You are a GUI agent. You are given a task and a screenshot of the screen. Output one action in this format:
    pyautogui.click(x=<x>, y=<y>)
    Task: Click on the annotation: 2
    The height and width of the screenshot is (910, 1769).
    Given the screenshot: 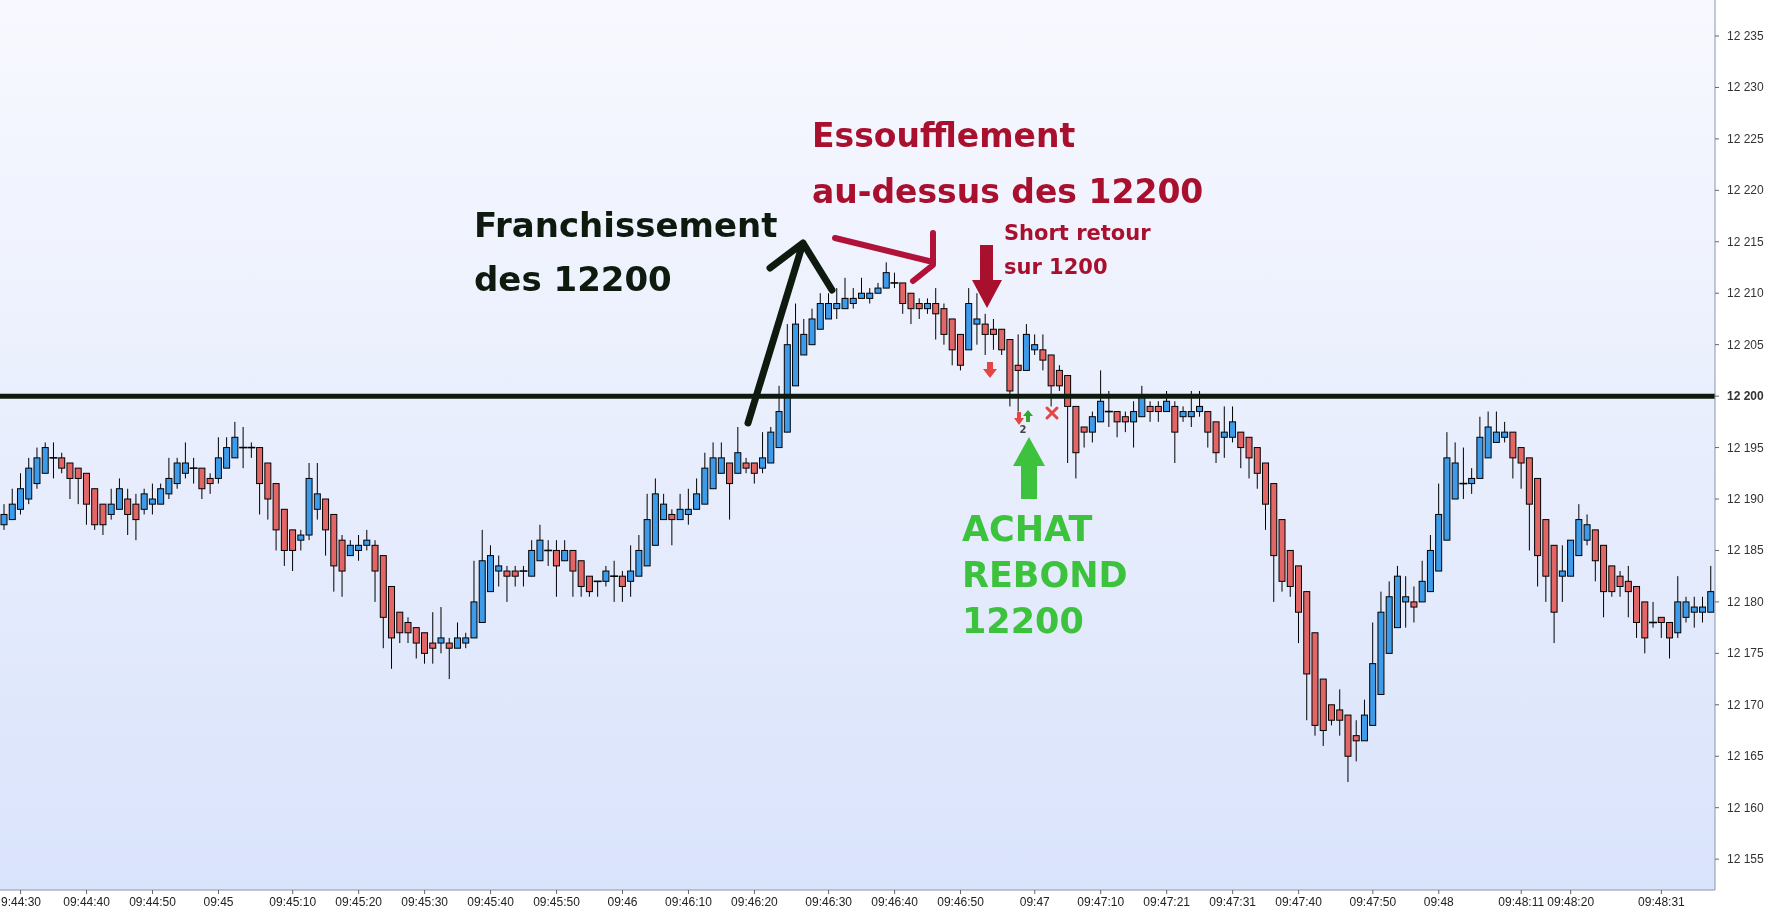 What is the action you would take?
    pyautogui.click(x=1023, y=429)
    